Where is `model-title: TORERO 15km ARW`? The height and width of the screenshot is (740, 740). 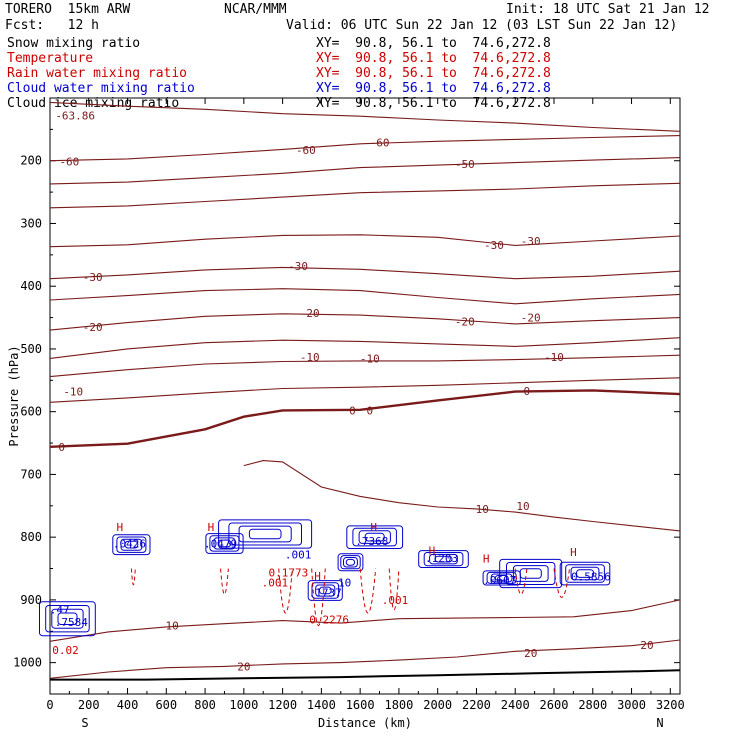
model-title: TORERO 15km ARW is located at coordinates (68, 9).